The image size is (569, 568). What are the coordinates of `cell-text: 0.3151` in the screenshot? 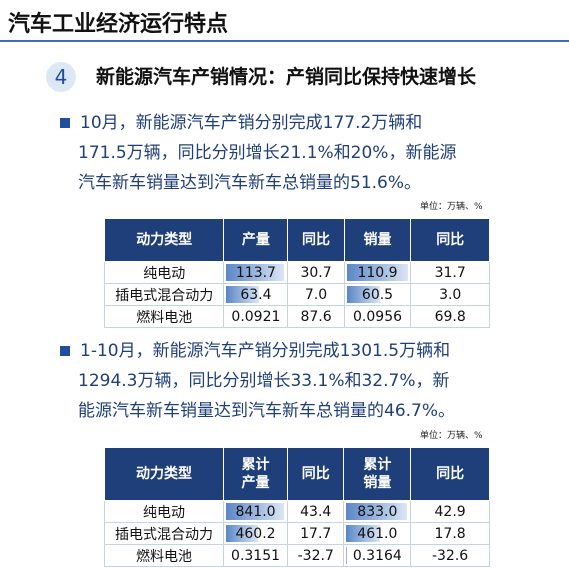 It's located at (256, 555).